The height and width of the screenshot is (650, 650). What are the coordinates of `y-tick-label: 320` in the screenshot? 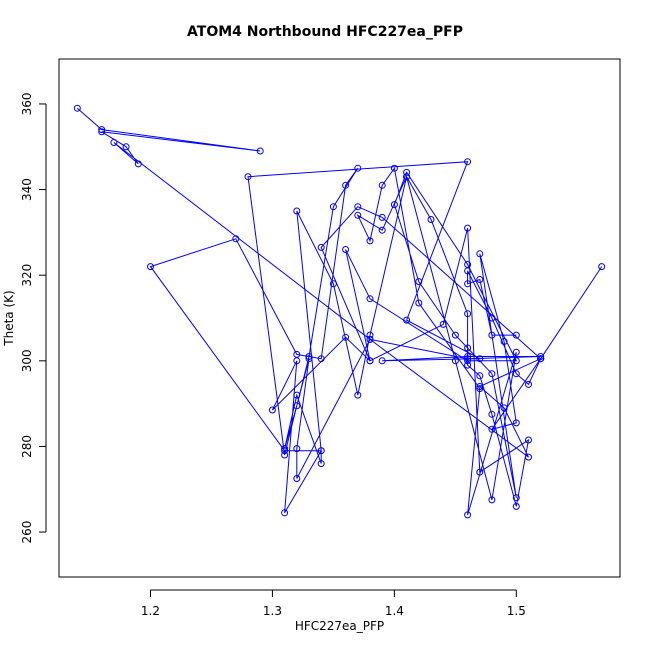 It's located at (27, 275).